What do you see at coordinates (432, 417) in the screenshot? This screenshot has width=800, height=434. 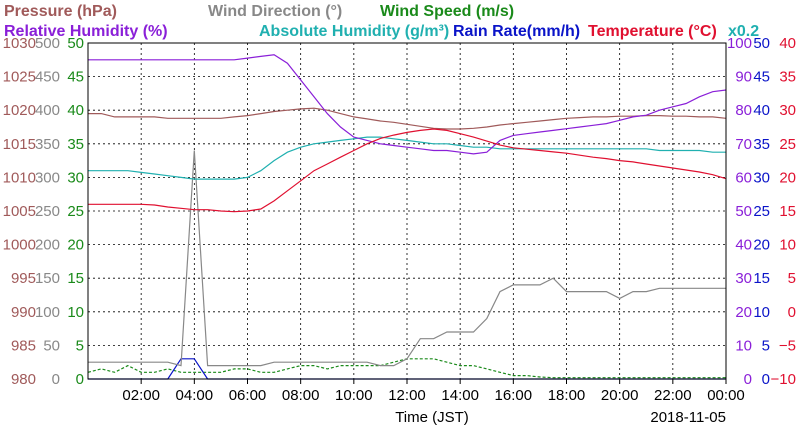 I see `x-axis-label: Time (JST)` at bounding box center [432, 417].